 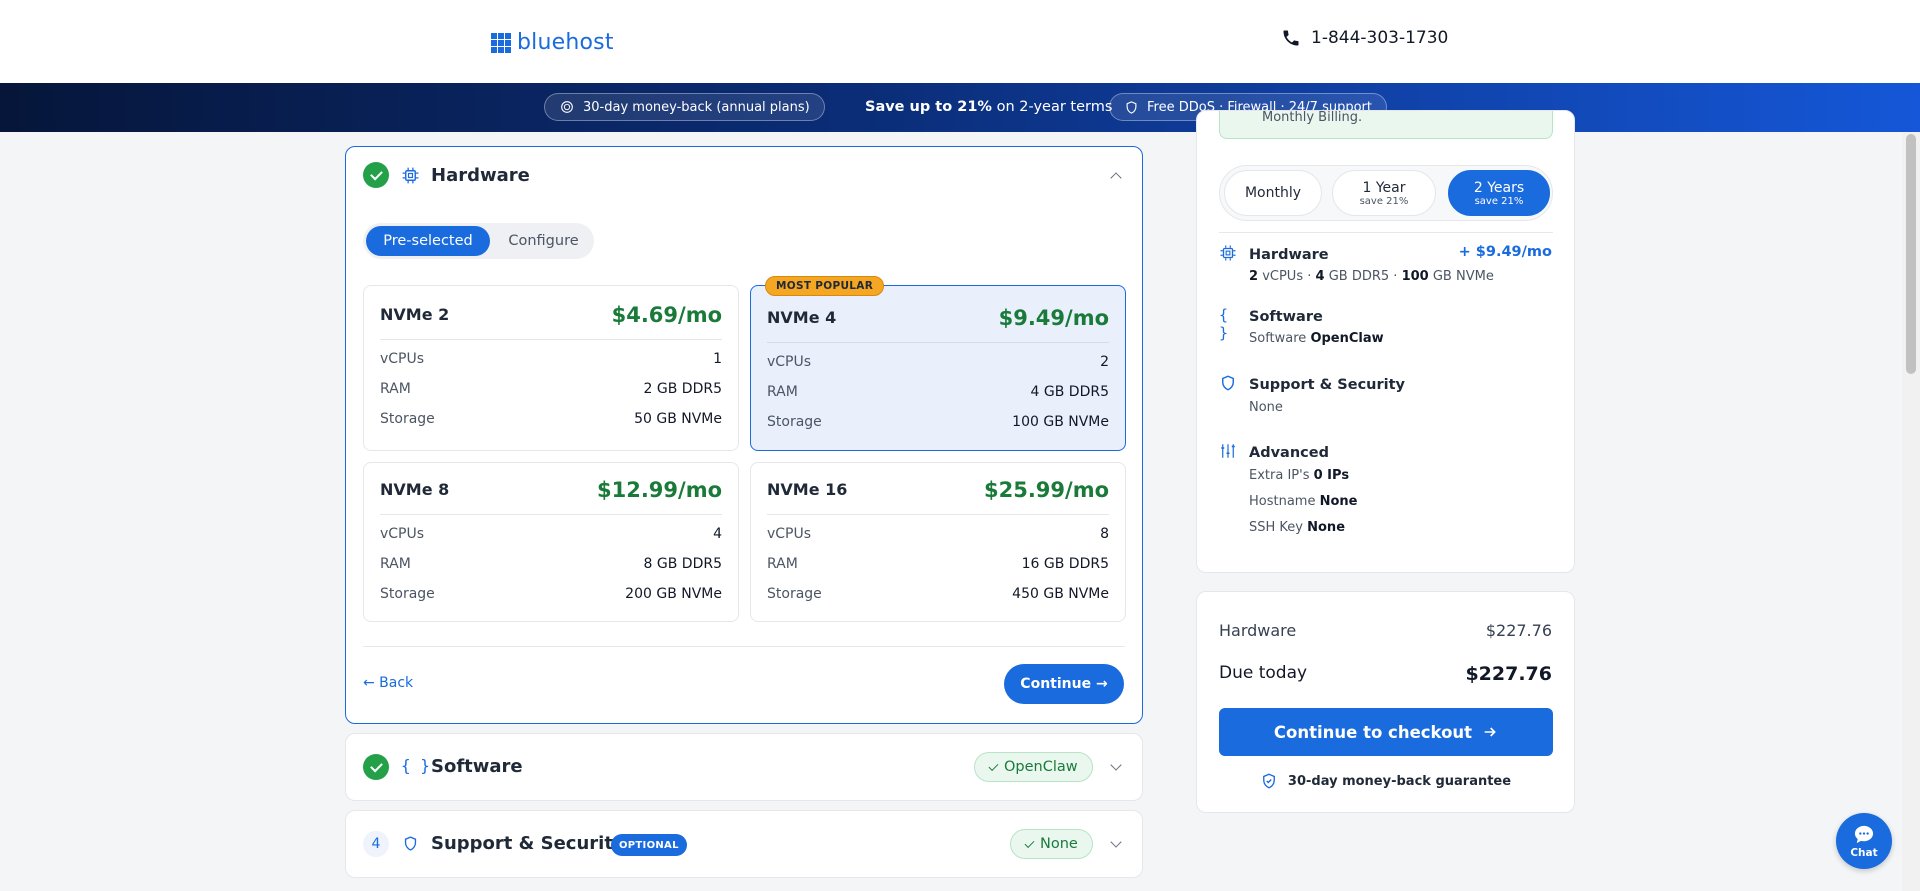 What do you see at coordinates (682, 389) in the screenshot?
I see `spec-value: 2 GB DDR5` at bounding box center [682, 389].